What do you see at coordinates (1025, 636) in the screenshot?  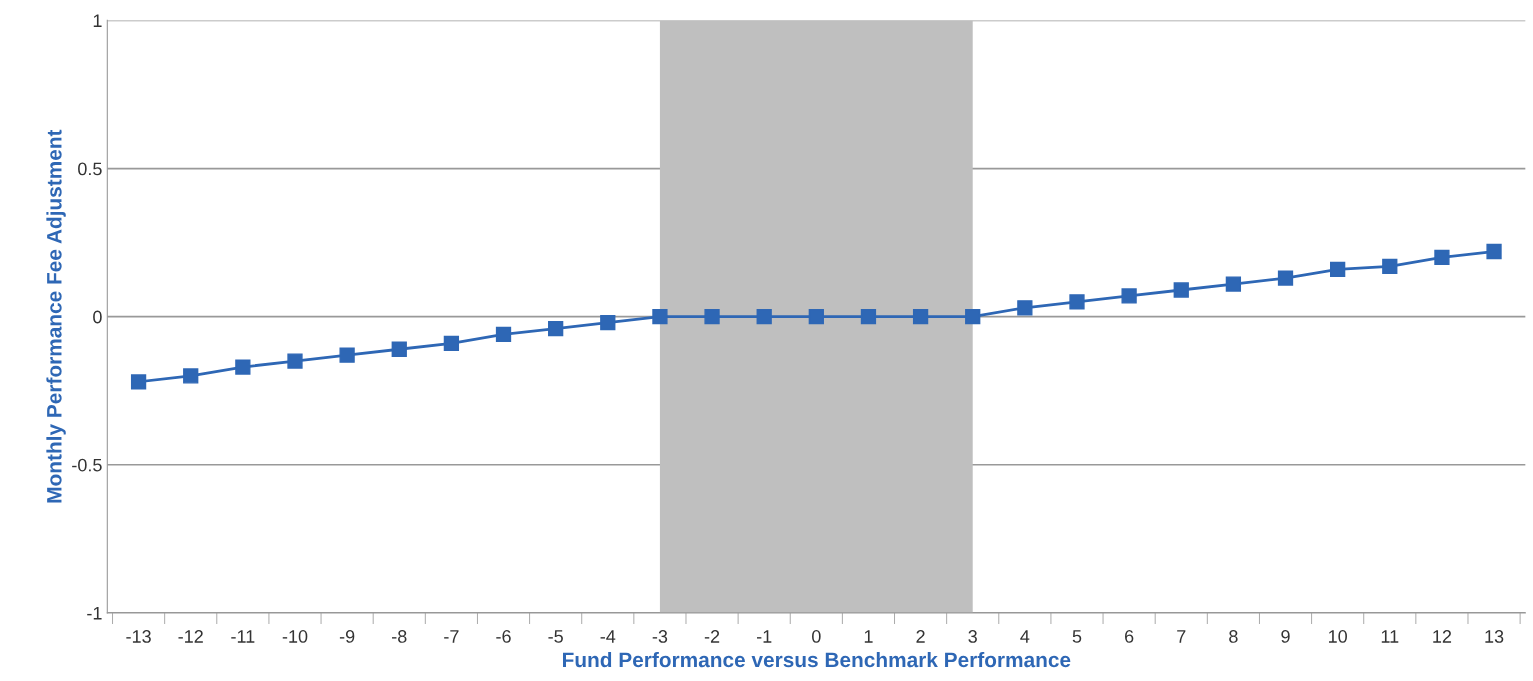 I see `x-tick-label: 4` at bounding box center [1025, 636].